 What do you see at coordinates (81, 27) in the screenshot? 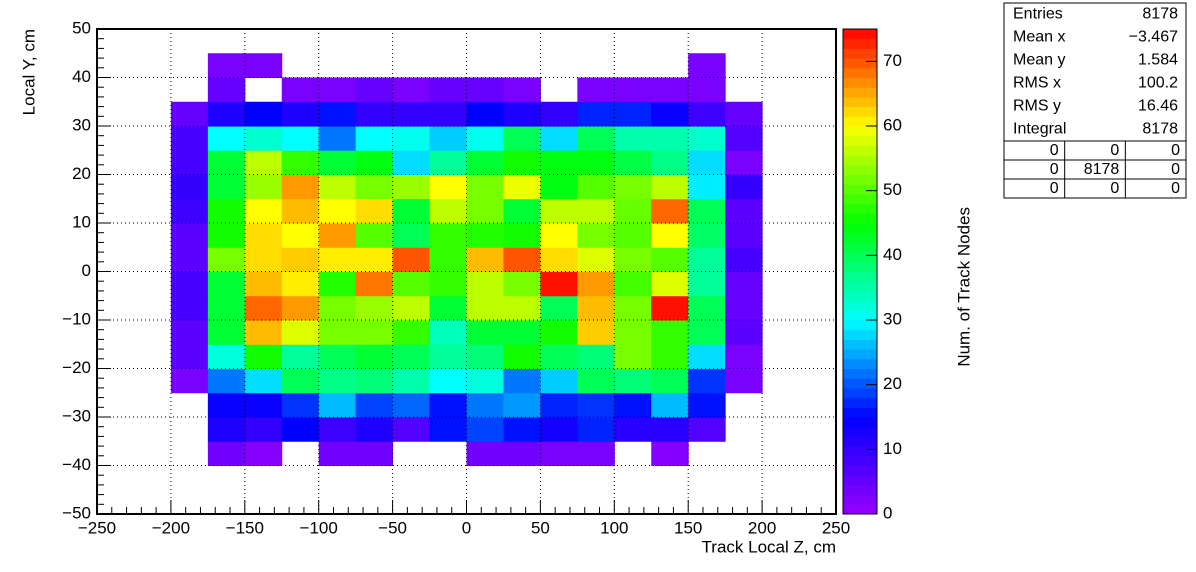
I see `y-tick-label: 50` at bounding box center [81, 27].